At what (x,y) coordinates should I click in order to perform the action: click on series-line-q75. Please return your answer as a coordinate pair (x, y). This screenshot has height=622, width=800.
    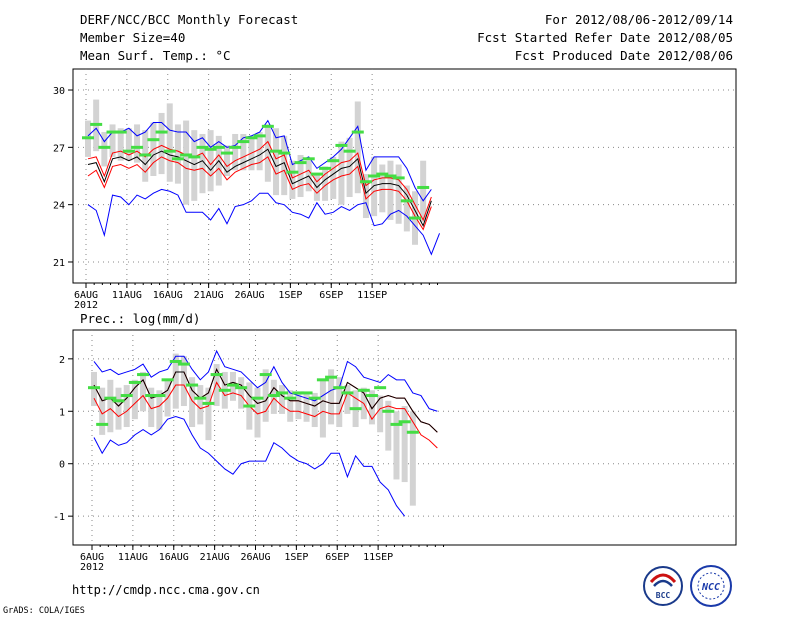
    Looking at the image, I should click on (259, 181).